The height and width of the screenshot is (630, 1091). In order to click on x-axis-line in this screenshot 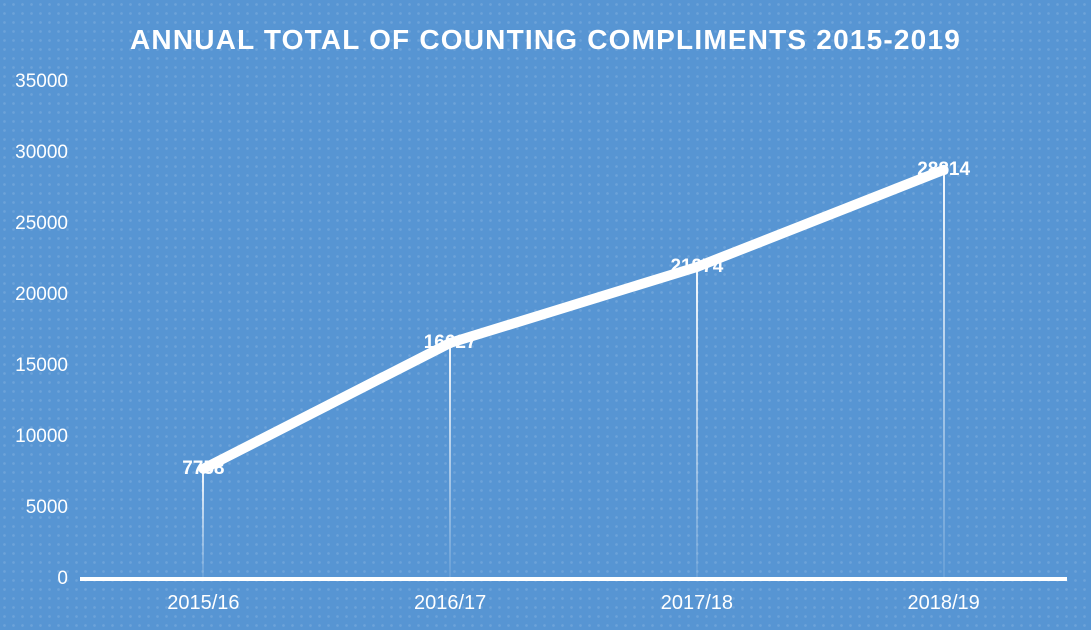, I will do `click(573, 579)`.